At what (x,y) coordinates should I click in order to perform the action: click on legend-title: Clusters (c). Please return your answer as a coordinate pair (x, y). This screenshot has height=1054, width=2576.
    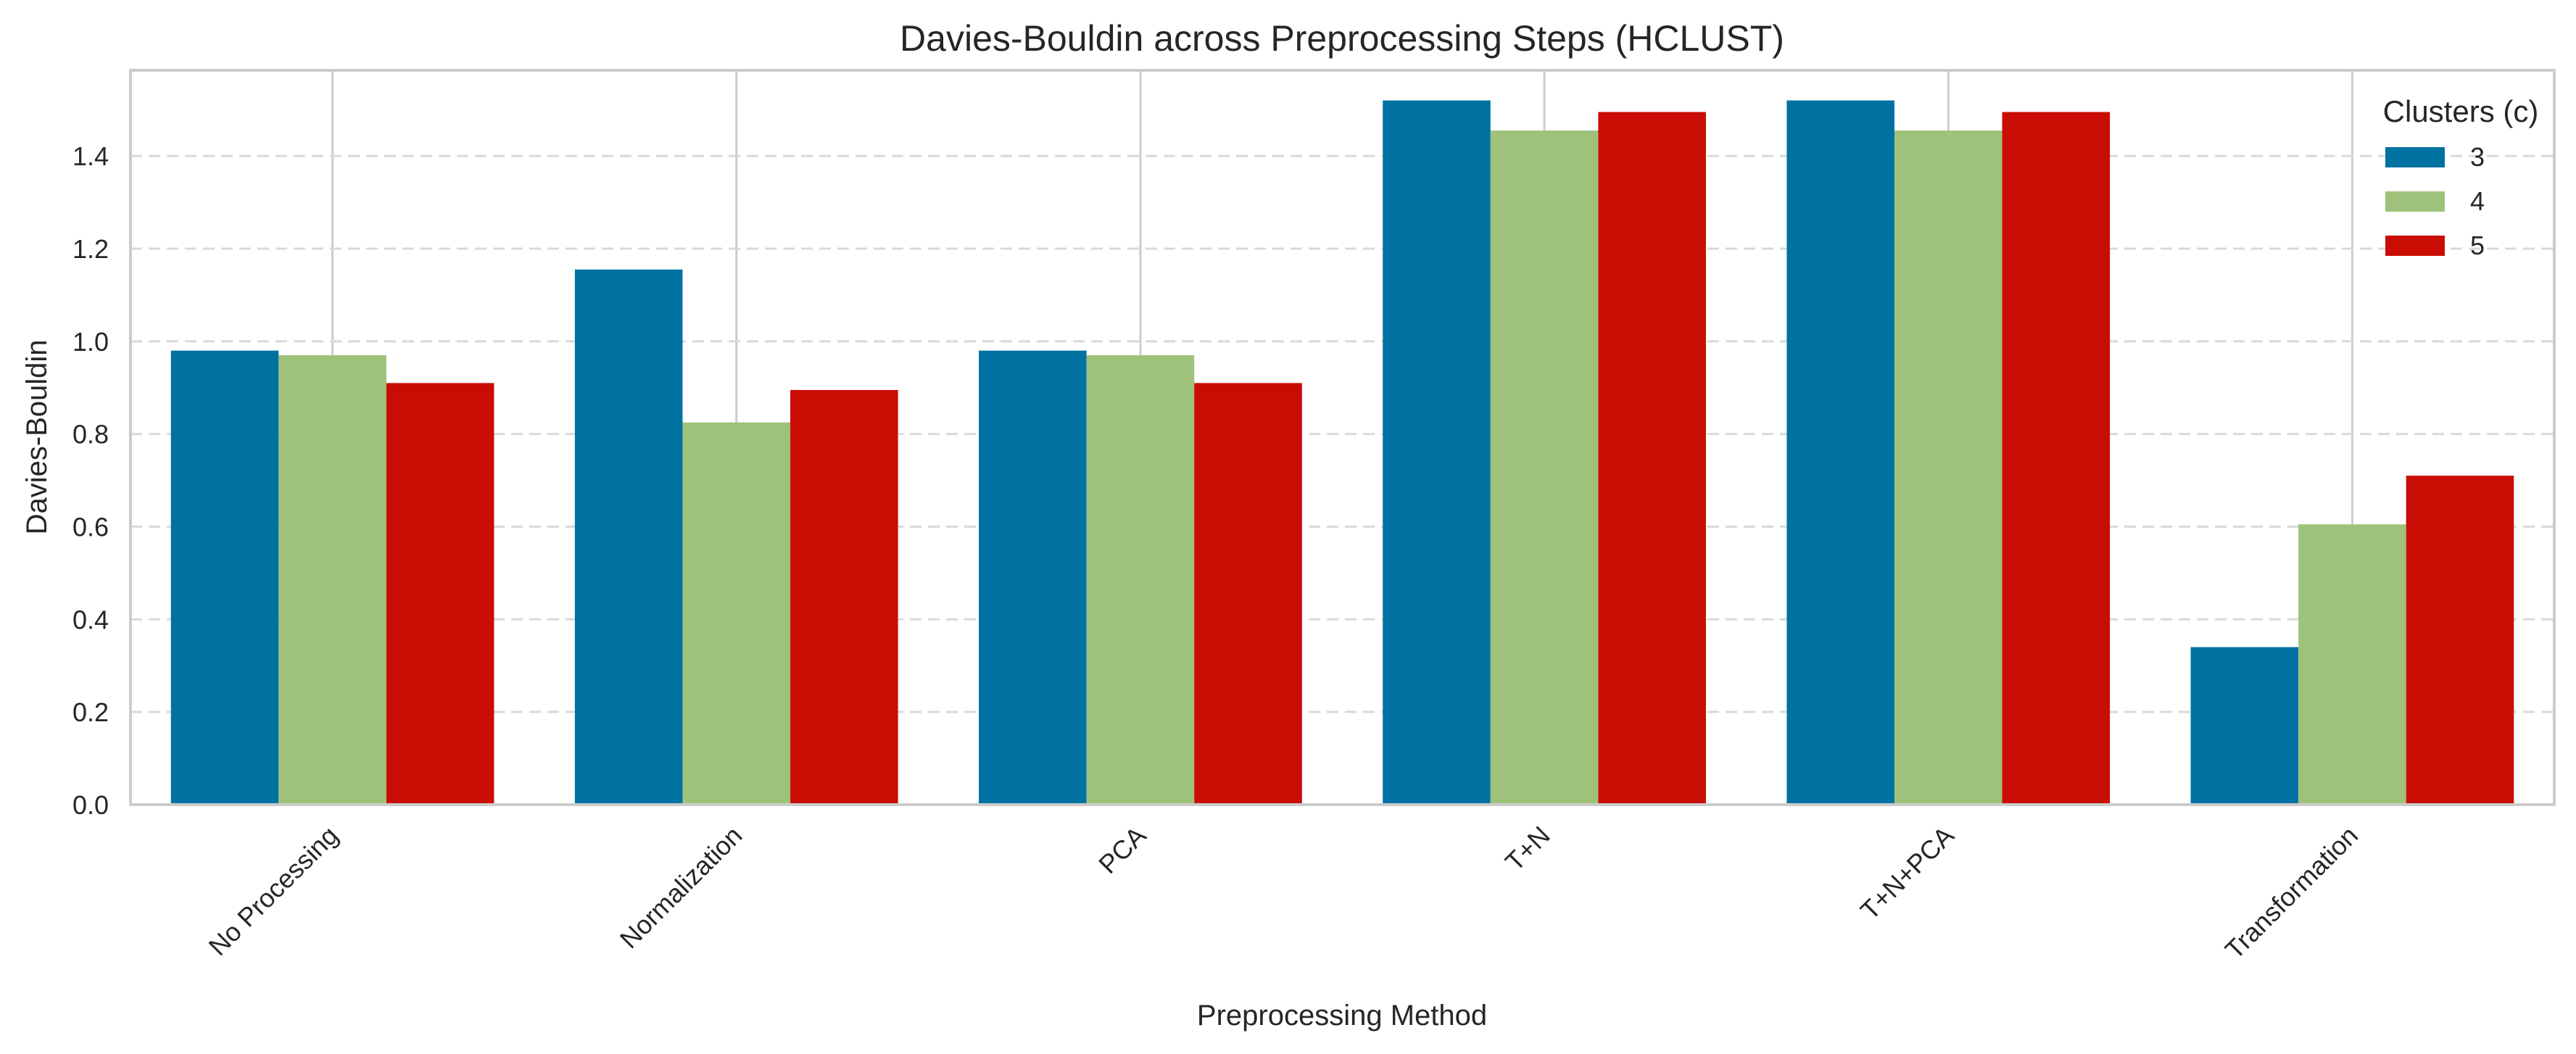
    Looking at the image, I should click on (2461, 111).